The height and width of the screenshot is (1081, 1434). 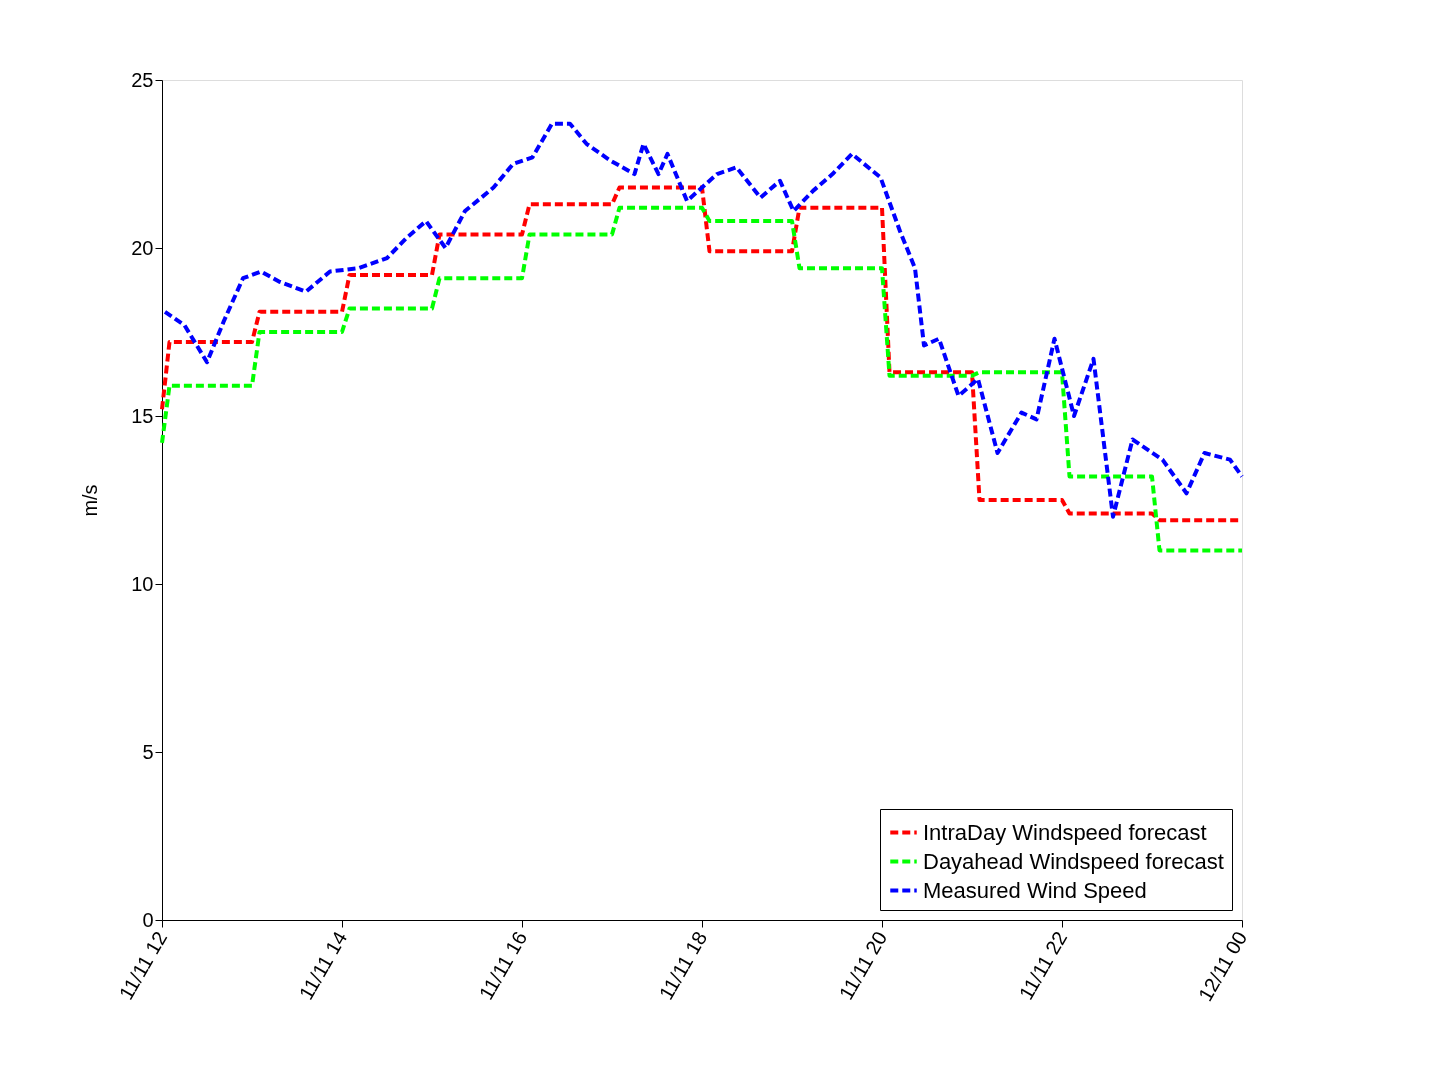 I want to click on legend-label: Dayahead Windspeed forecast, so click(x=1073, y=861).